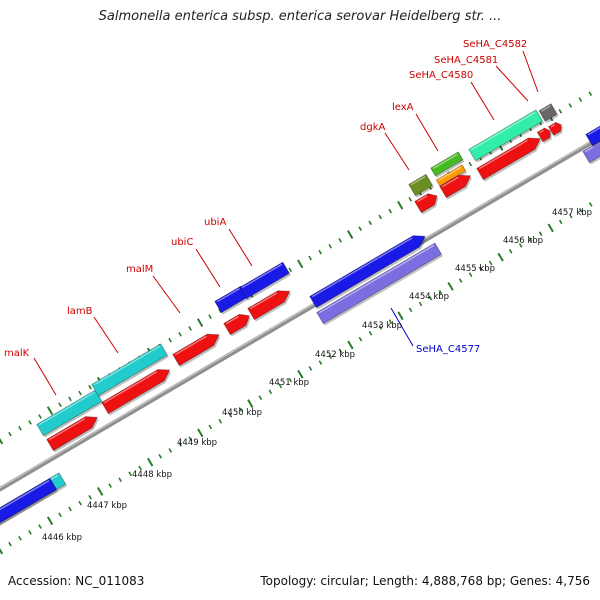  I want to click on gene-label: SeHA_C4581, so click(466, 60).